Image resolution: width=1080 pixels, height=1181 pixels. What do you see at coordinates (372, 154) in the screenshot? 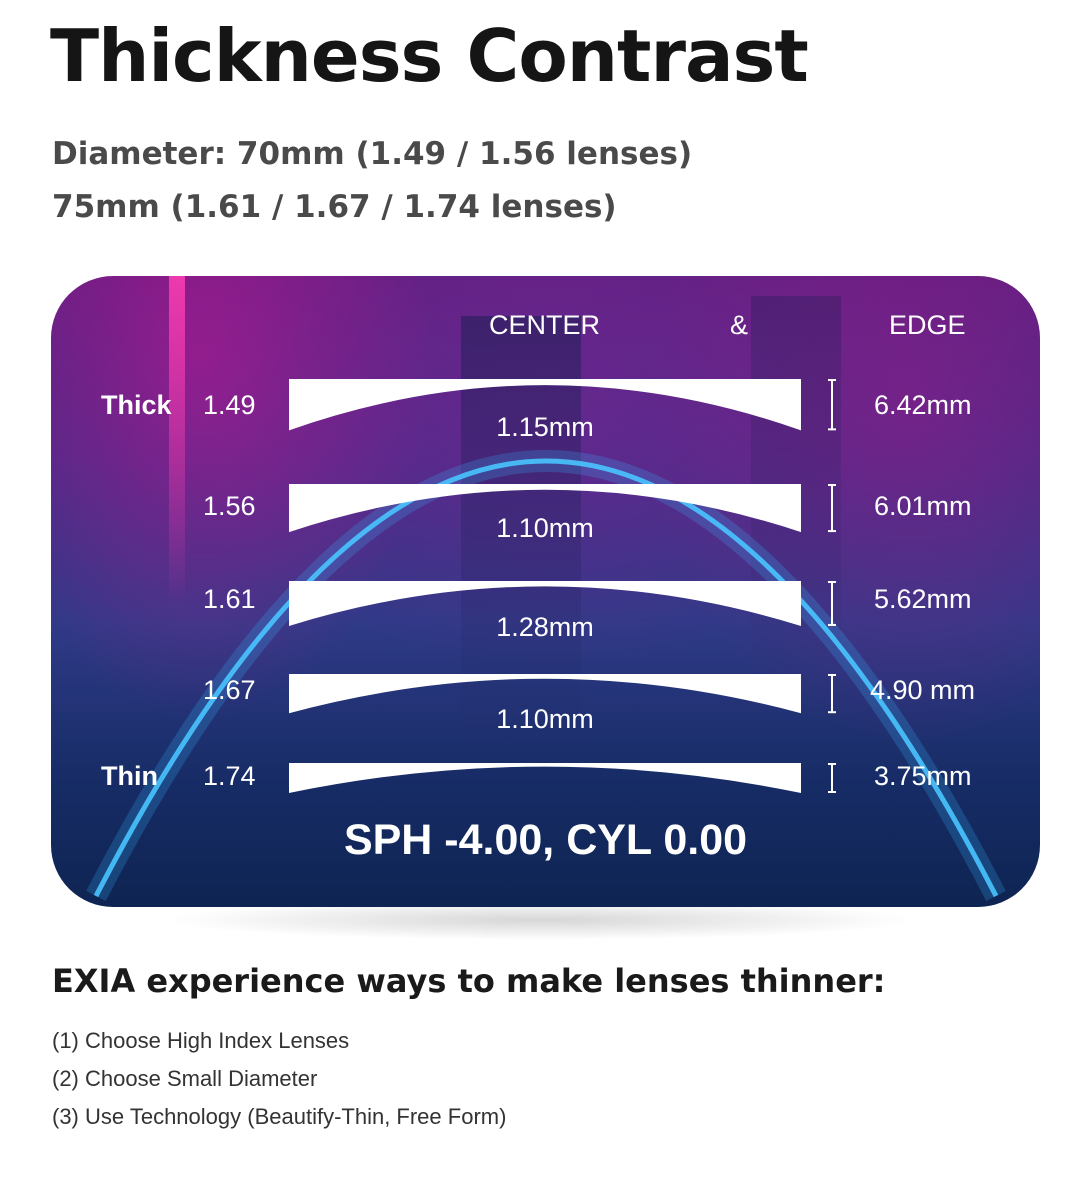
I see `diameter-line-1: Diameter: 70mm (1.49 / 1.56 lenses)` at bounding box center [372, 154].